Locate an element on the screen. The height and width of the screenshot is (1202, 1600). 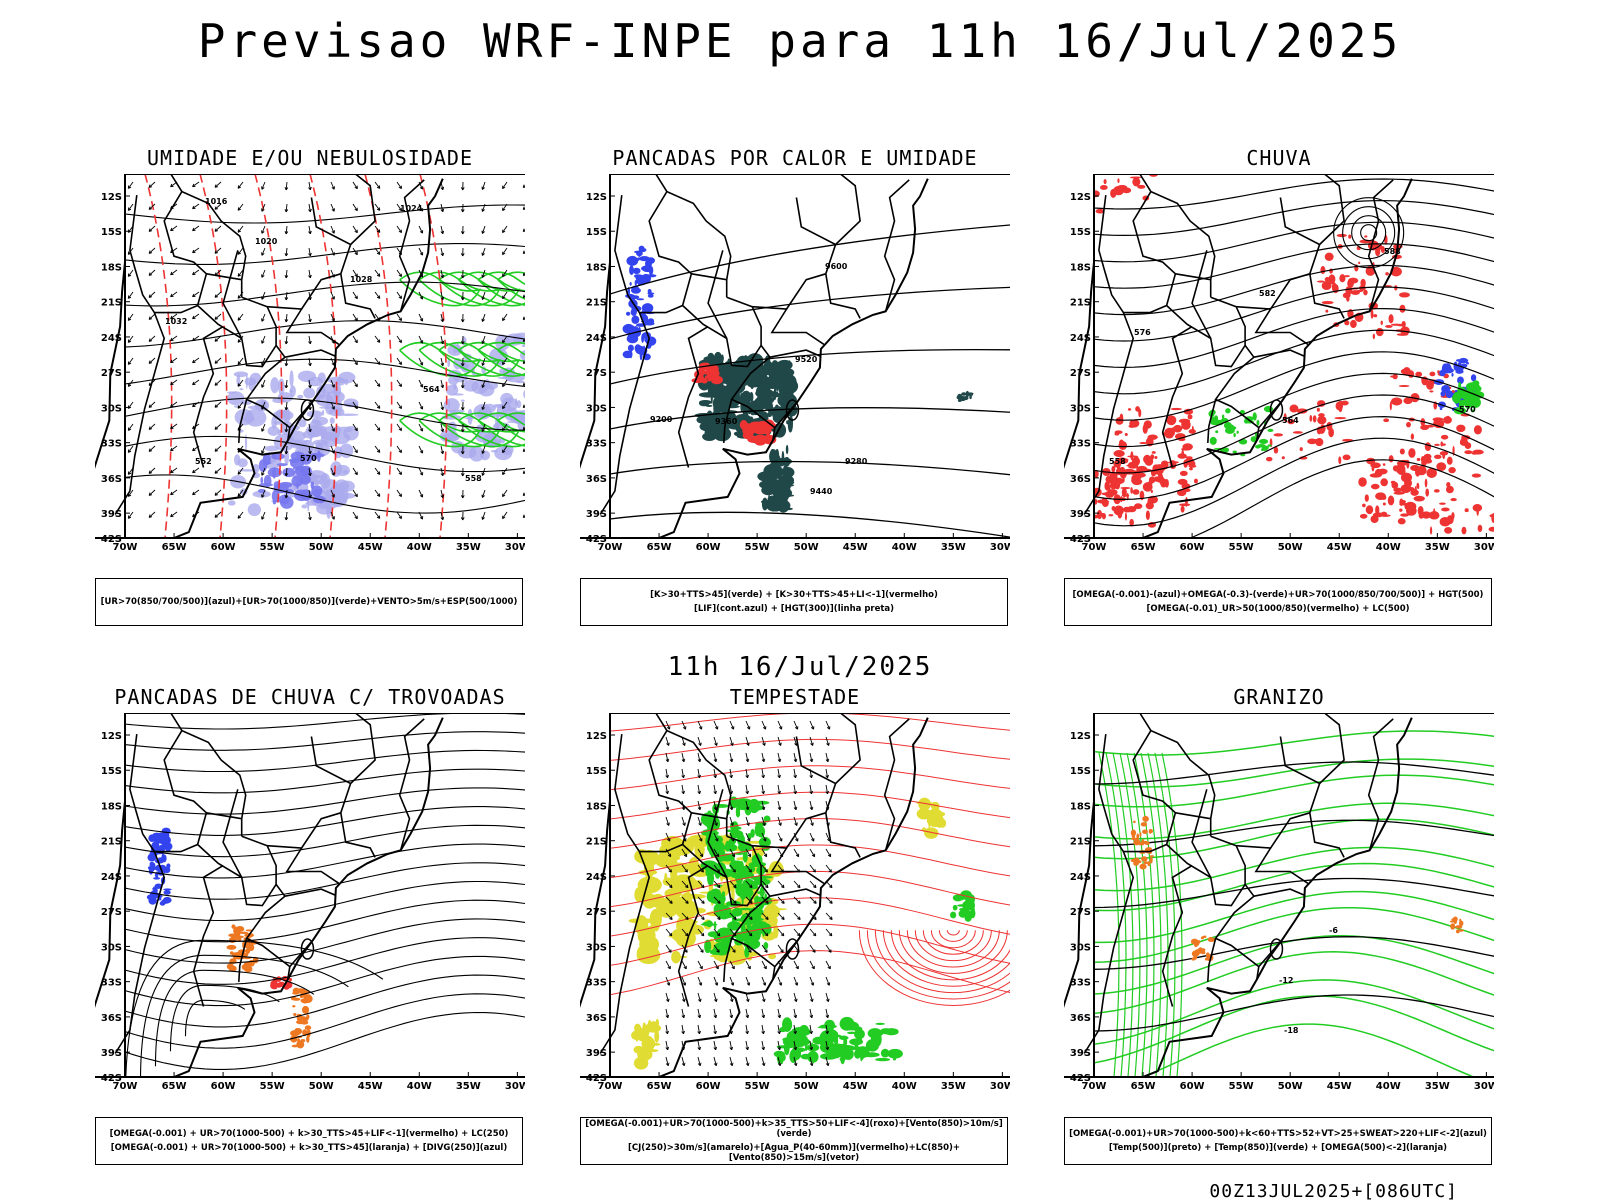
main-title: Previsao WRF-INPE para 11h 16/Jul/2025 is located at coordinates (800, 41).